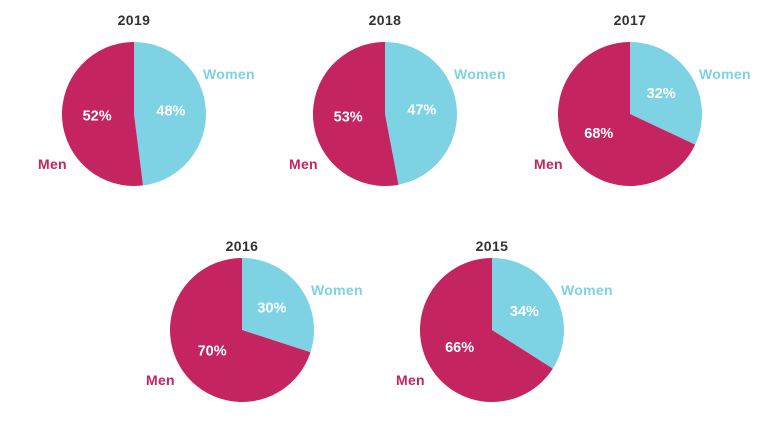  I want to click on men-percent-label: 68%, so click(598, 134).